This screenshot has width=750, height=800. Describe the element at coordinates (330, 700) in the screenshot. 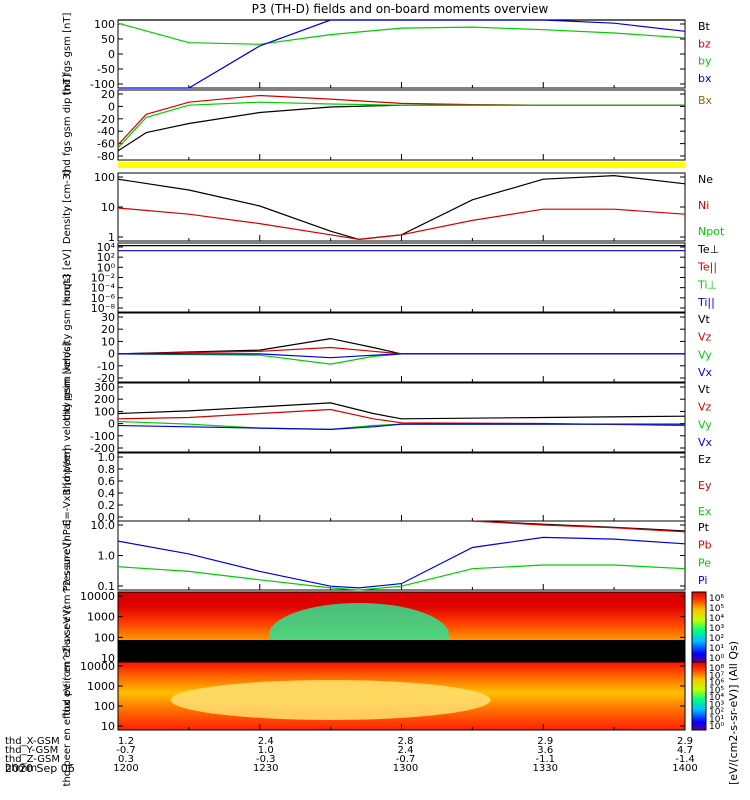

I see `spectrogram-feature` at that location.